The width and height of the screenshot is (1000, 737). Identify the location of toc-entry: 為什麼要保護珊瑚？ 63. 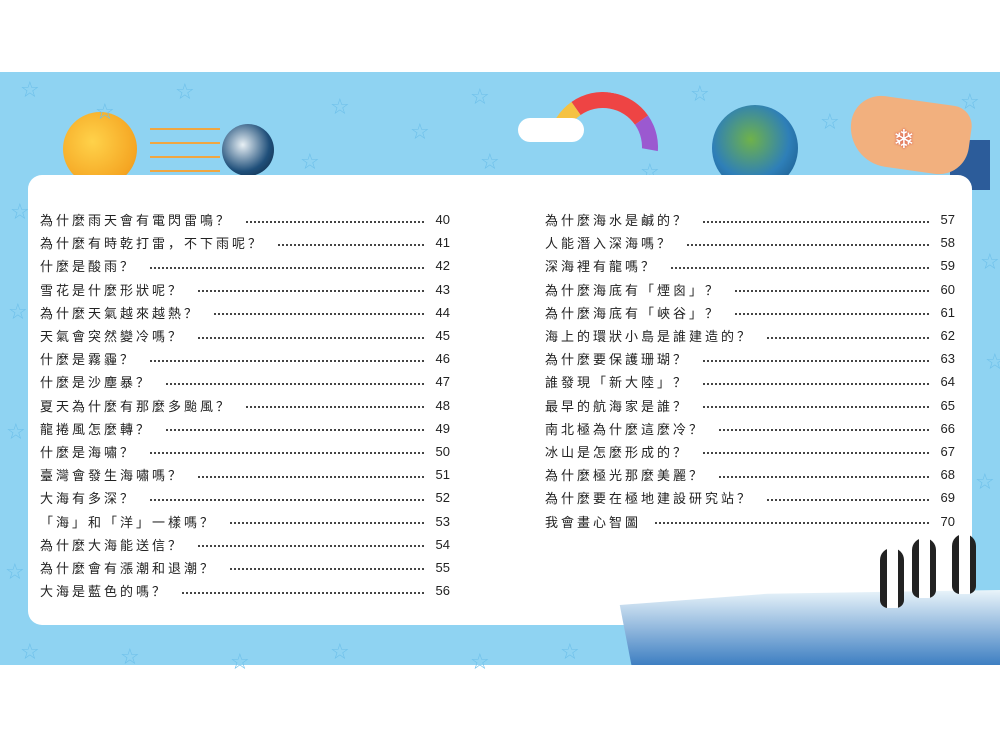
(750, 358).